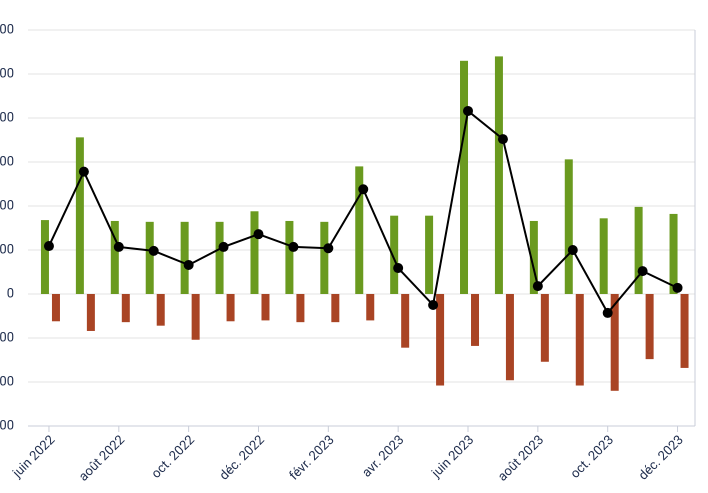 The width and height of the screenshot is (708, 493). Describe the element at coordinates (7, 249) in the screenshot. I see `y-tick-label: 500` at that location.